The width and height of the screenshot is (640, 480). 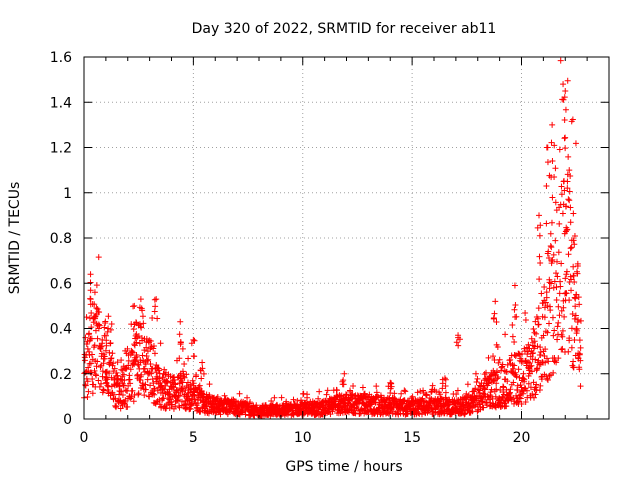 What do you see at coordinates (193, 438) in the screenshot?
I see `x-tick-label: 5` at bounding box center [193, 438].